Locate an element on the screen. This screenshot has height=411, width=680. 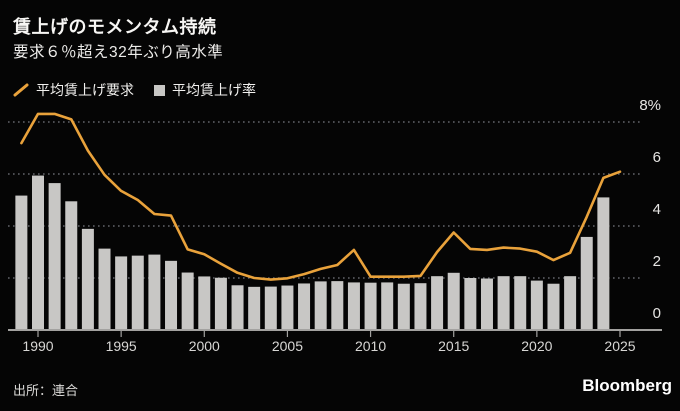
y-axis-label: 4 is located at coordinates (657, 209).